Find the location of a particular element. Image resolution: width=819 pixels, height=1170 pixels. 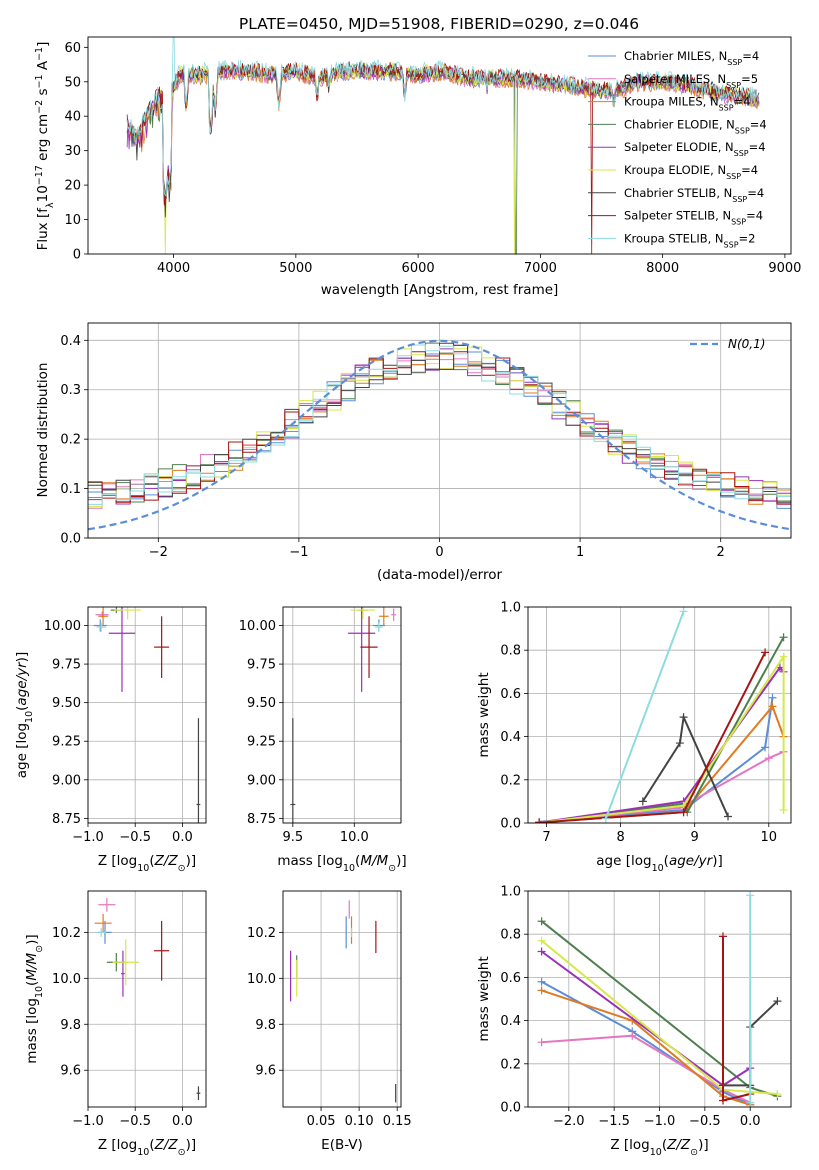

x-tick-label: −1.5 is located at coordinates (614, 1121).